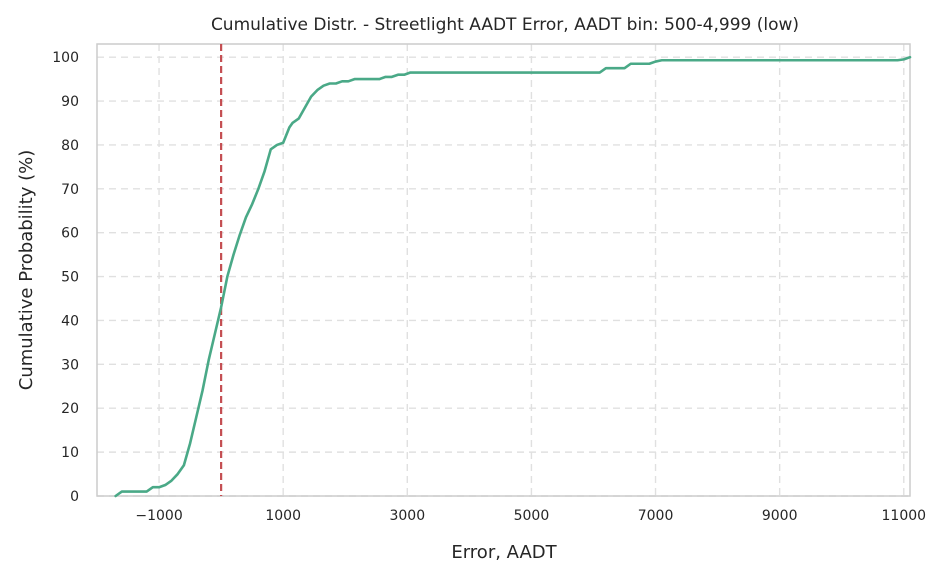 This screenshot has height=577, width=944. I want to click on y-tick-label: 60, so click(70, 234).